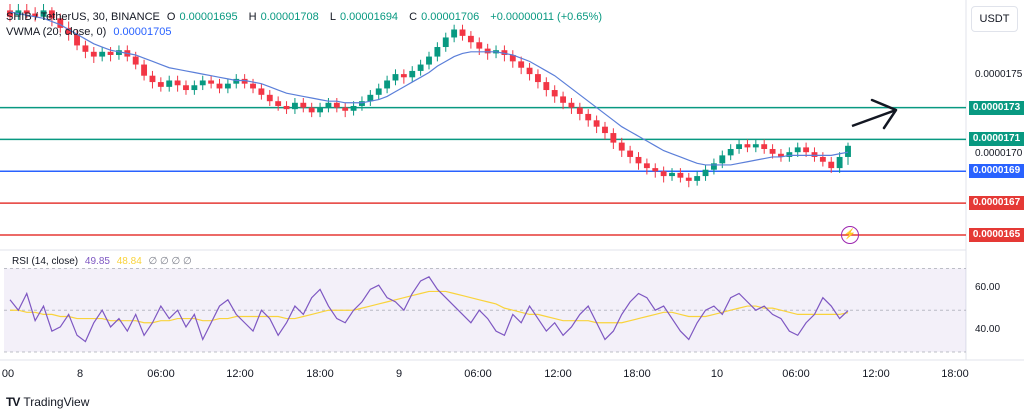 The width and height of the screenshot is (1024, 415). What do you see at coordinates (994, 19) in the screenshot?
I see `currency-selector: USDT` at bounding box center [994, 19].